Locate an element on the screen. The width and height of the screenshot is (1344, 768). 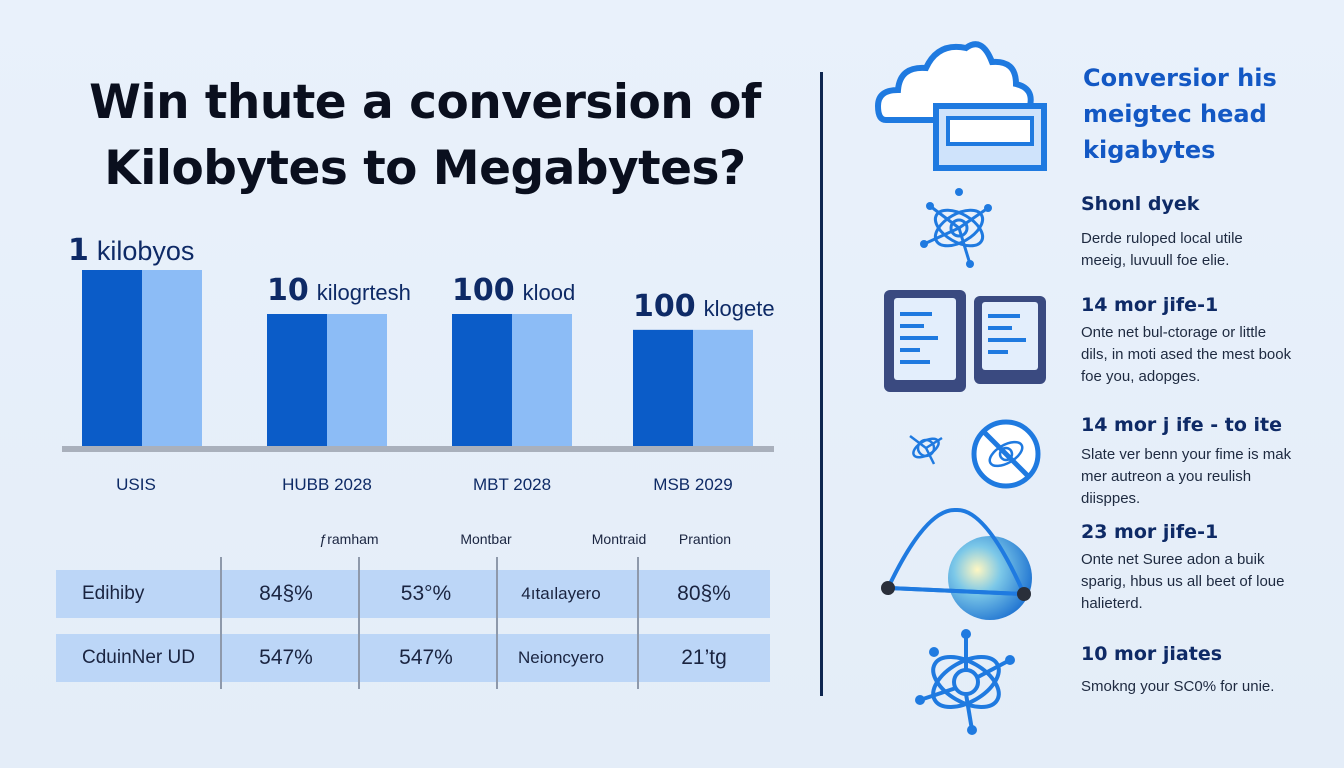
title-line-1: Win thute a conversion of is located at coordinates (425, 102).